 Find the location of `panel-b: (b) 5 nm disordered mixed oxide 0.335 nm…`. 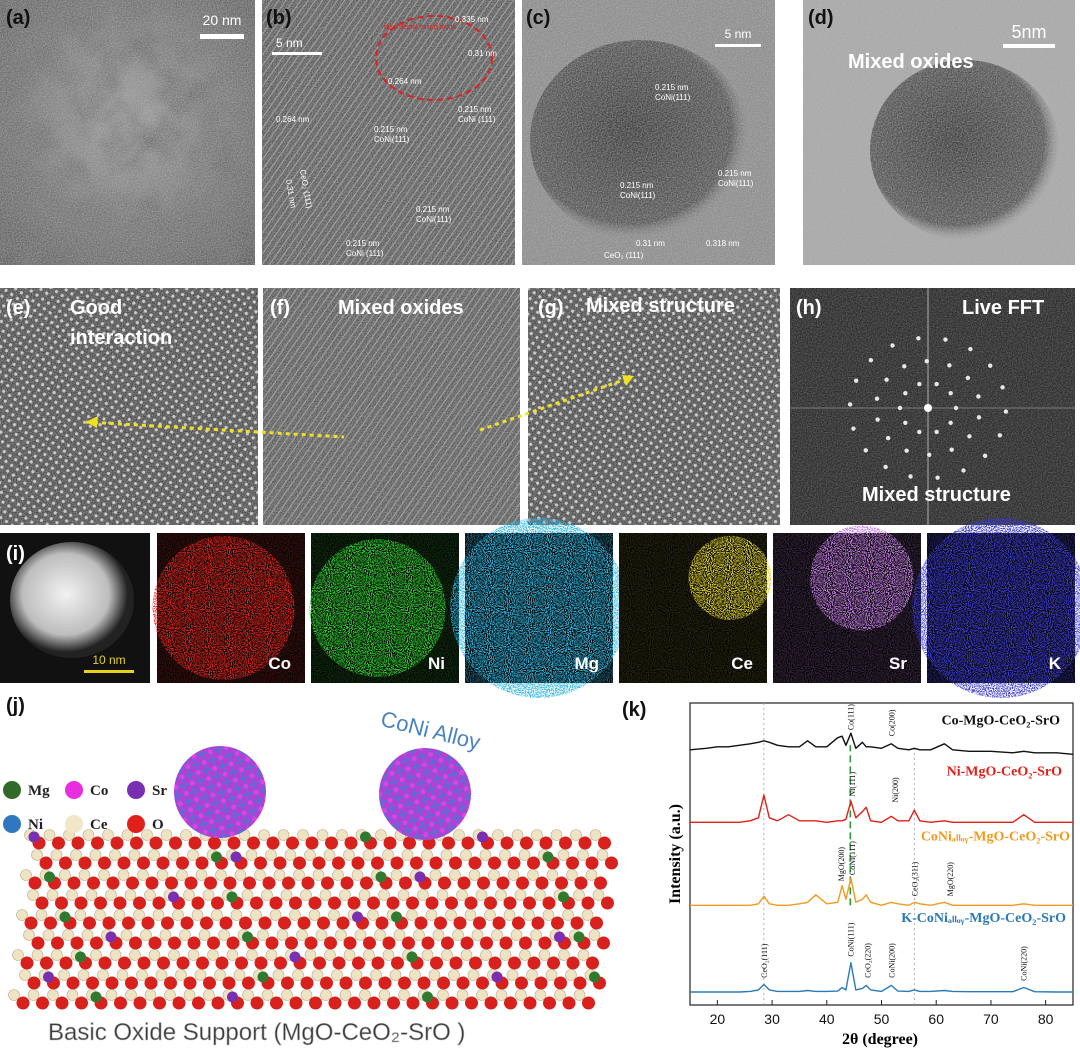

panel-b: (b) 5 nm disordered mixed oxide 0.335 nm… is located at coordinates (388, 132).